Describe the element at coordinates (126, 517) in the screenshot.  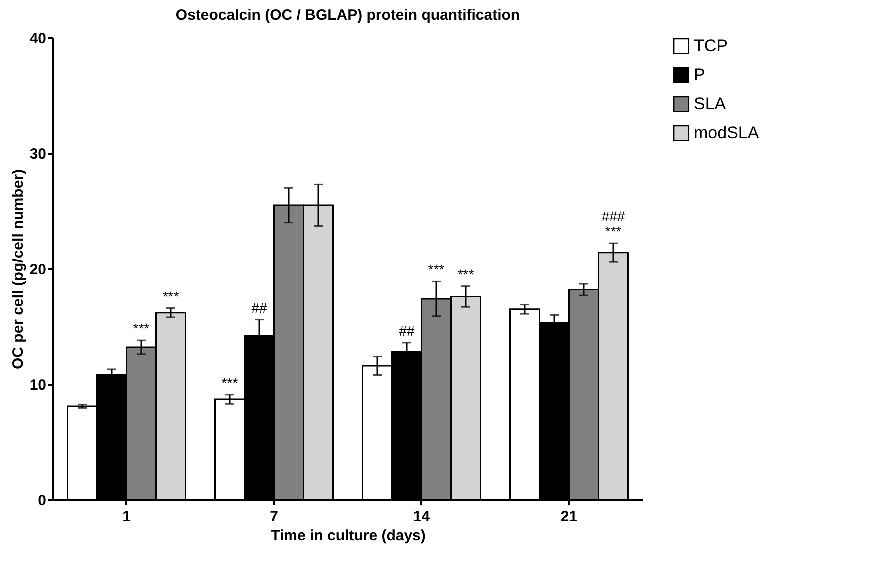
I see `x-tick-label: 1` at that location.